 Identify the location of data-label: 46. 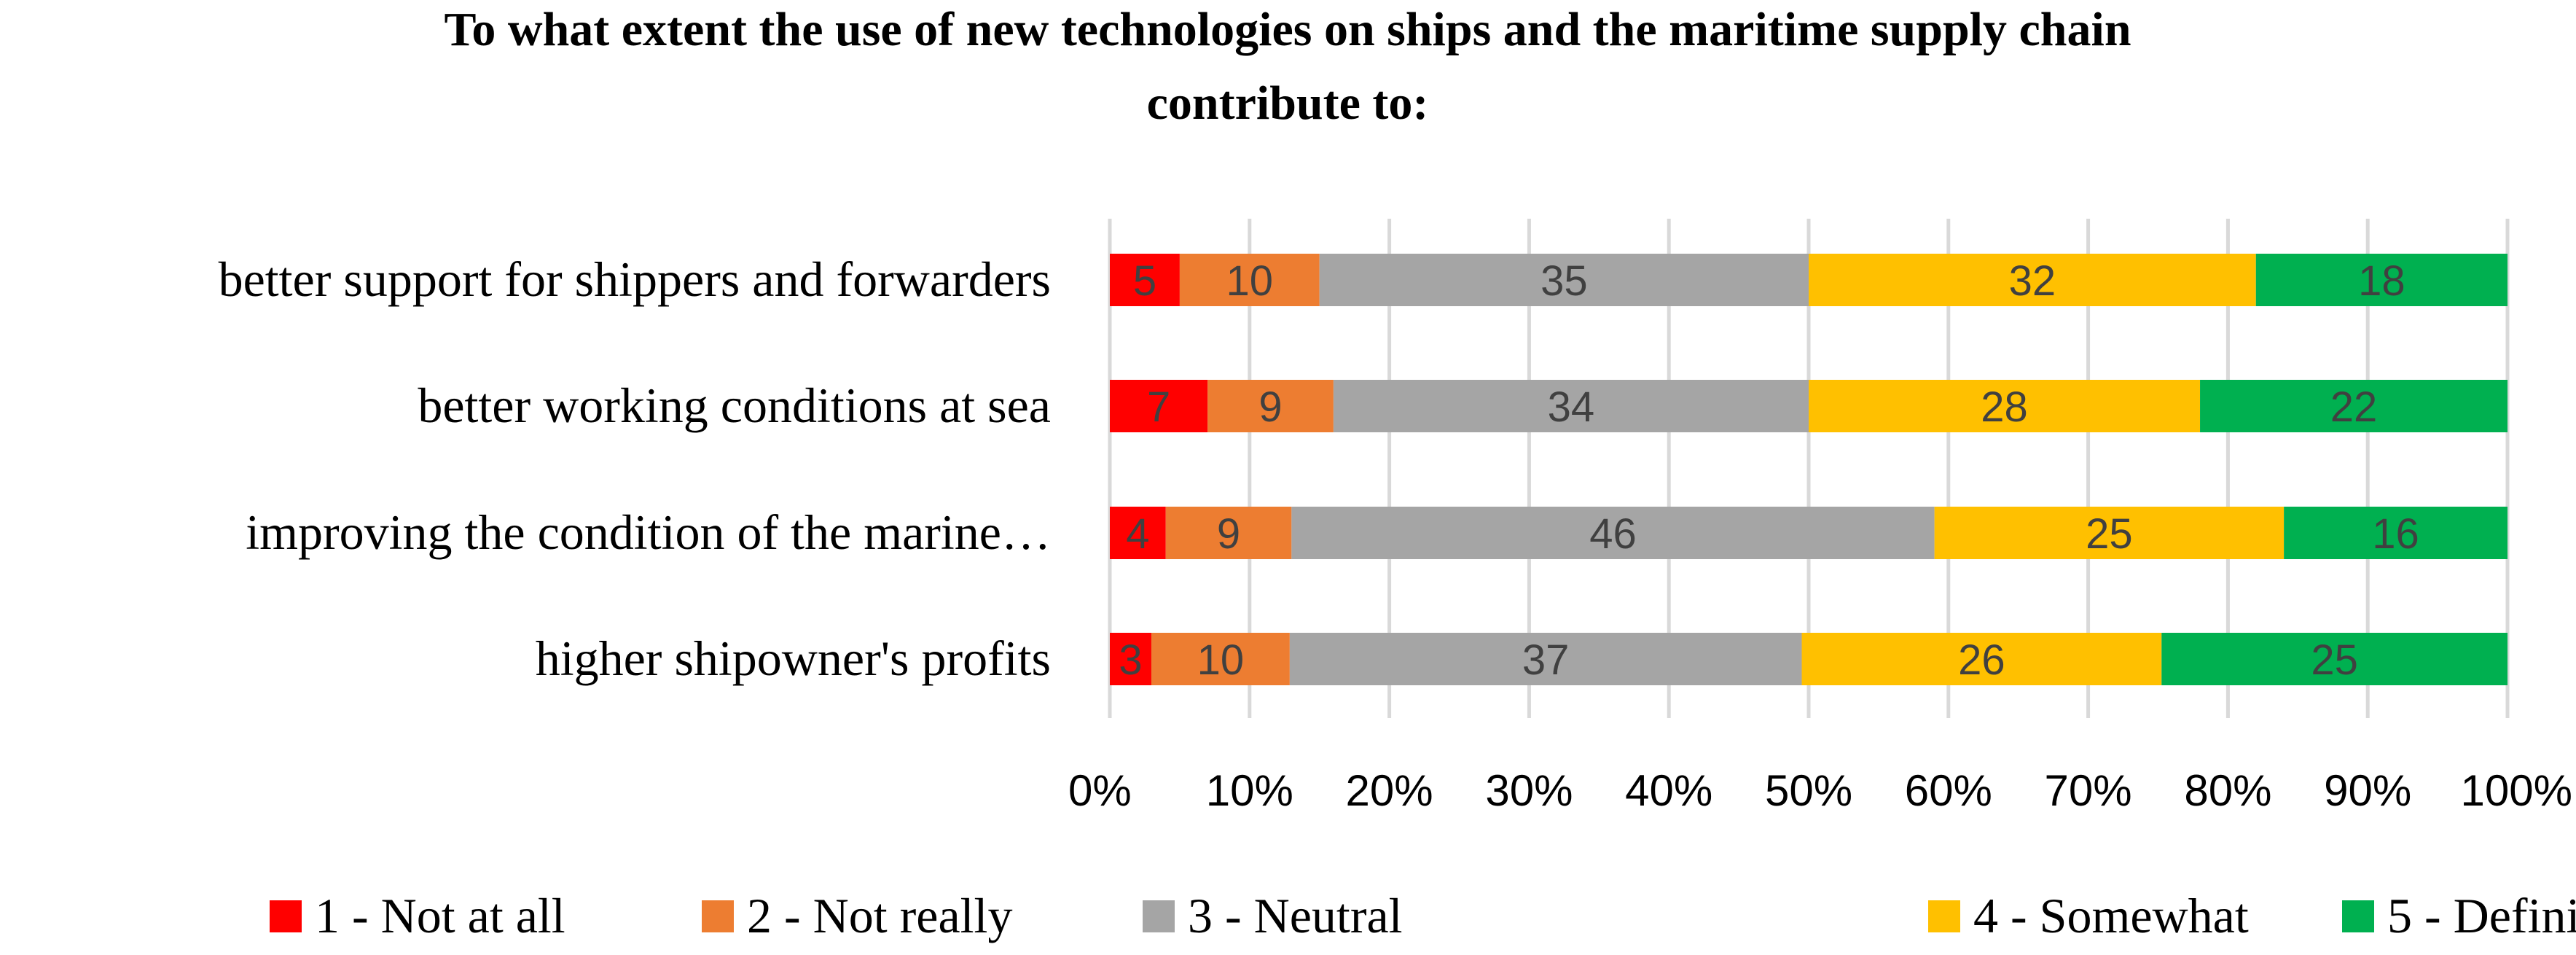
(1613, 534).